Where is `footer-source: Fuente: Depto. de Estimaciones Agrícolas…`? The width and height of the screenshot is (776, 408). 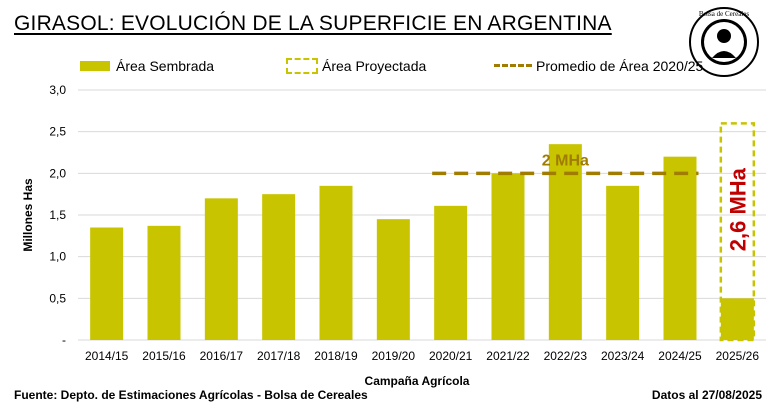
footer-source: Fuente: Depto. de Estimaciones Agrícolas… is located at coordinates (191, 395).